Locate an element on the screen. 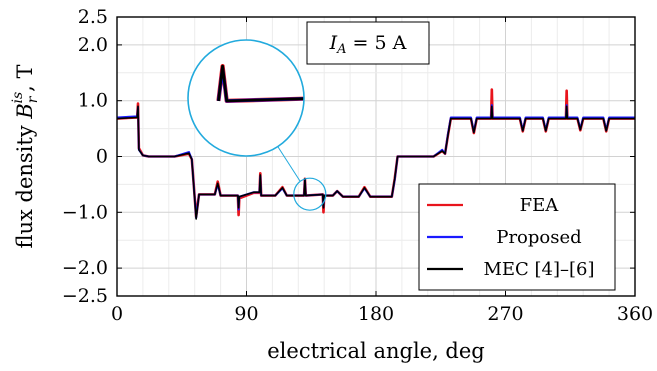 Image resolution: width=657 pixels, height=371 pixels. annotation-subscript: A is located at coordinates (341, 49).